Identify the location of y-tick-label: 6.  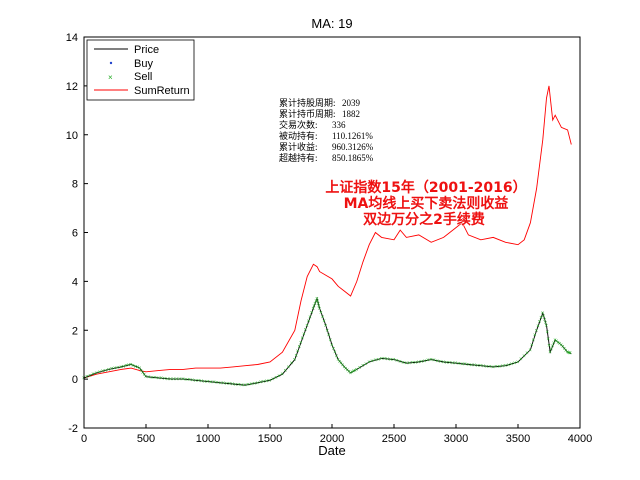
(75, 234).